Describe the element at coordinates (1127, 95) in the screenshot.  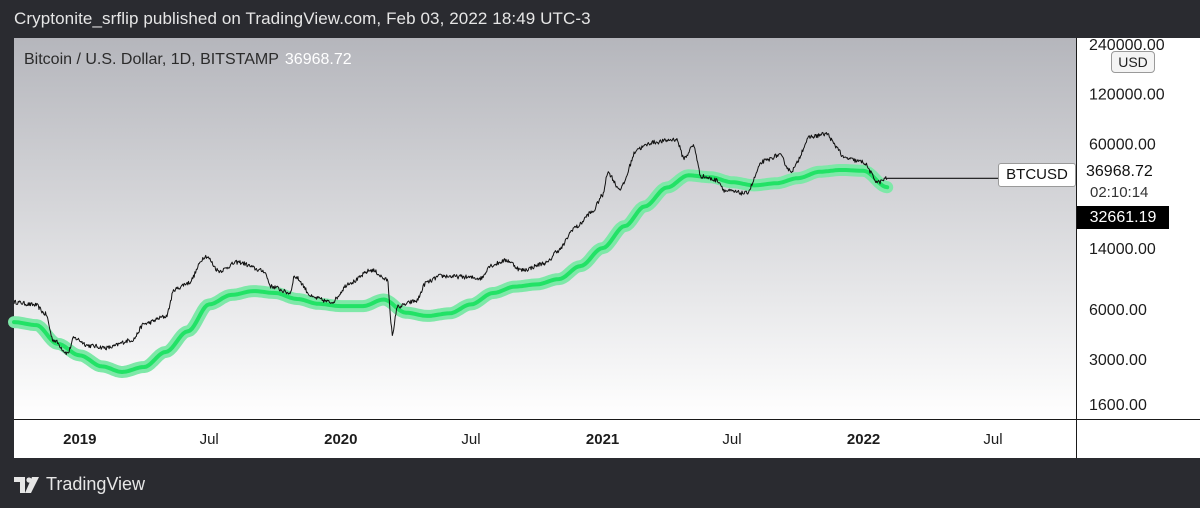
I see `price-tick-label: 120000.00` at that location.